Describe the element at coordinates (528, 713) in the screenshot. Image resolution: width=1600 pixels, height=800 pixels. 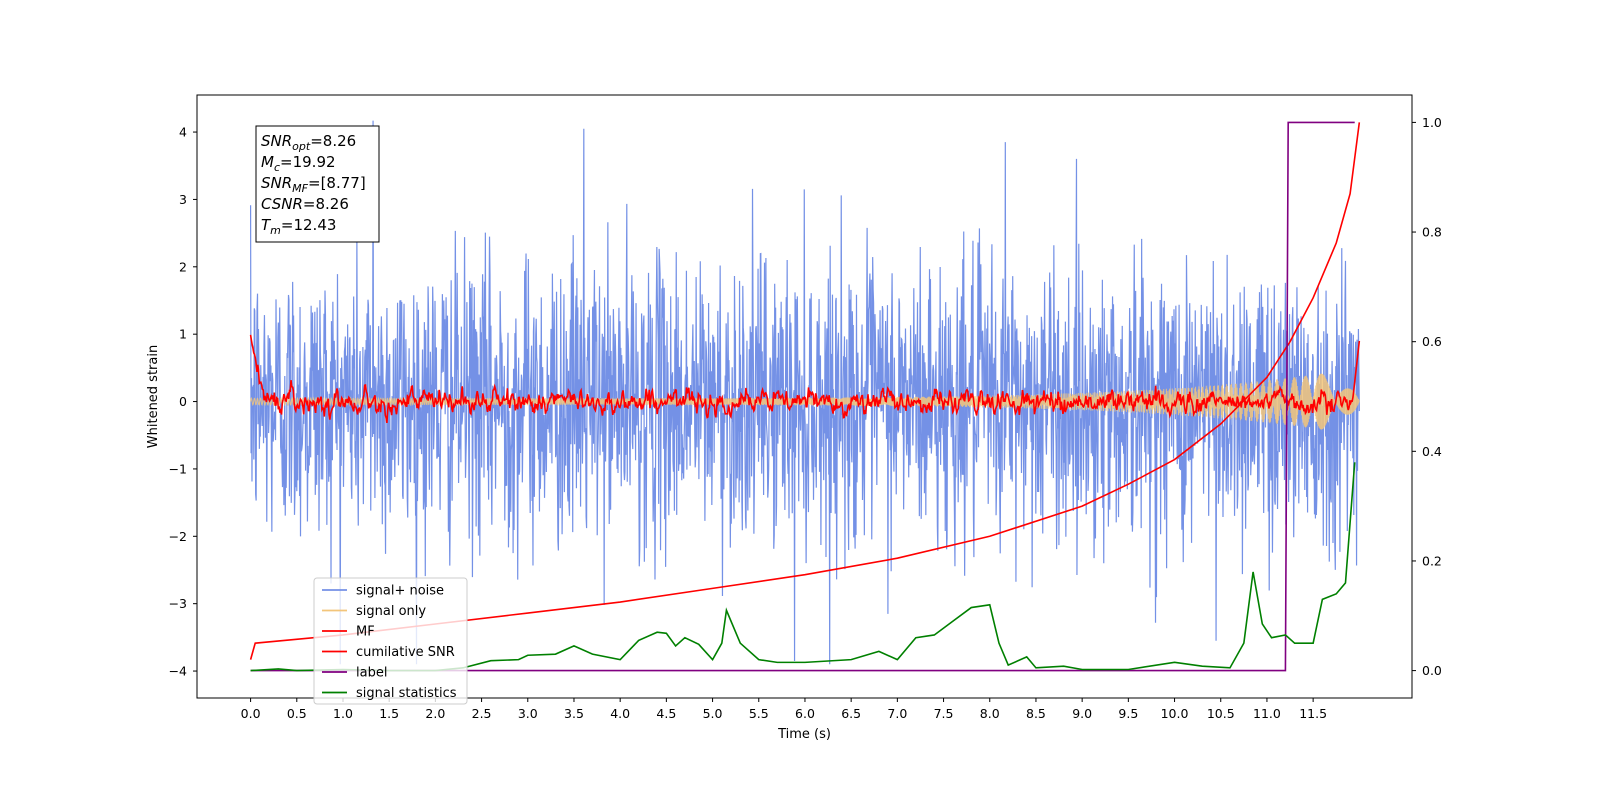
I see `x-tick-label: 3.0` at that location.